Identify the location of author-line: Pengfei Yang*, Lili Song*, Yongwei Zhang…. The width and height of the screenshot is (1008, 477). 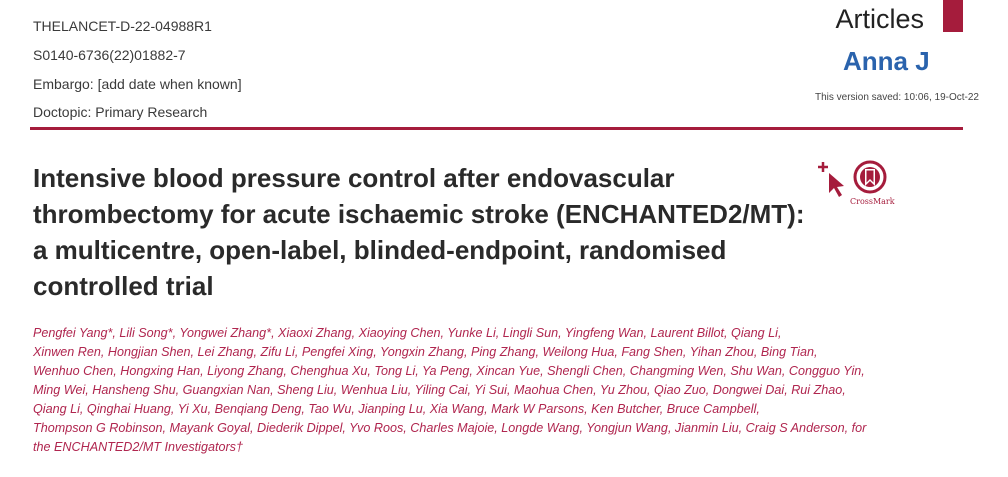
(407, 333).